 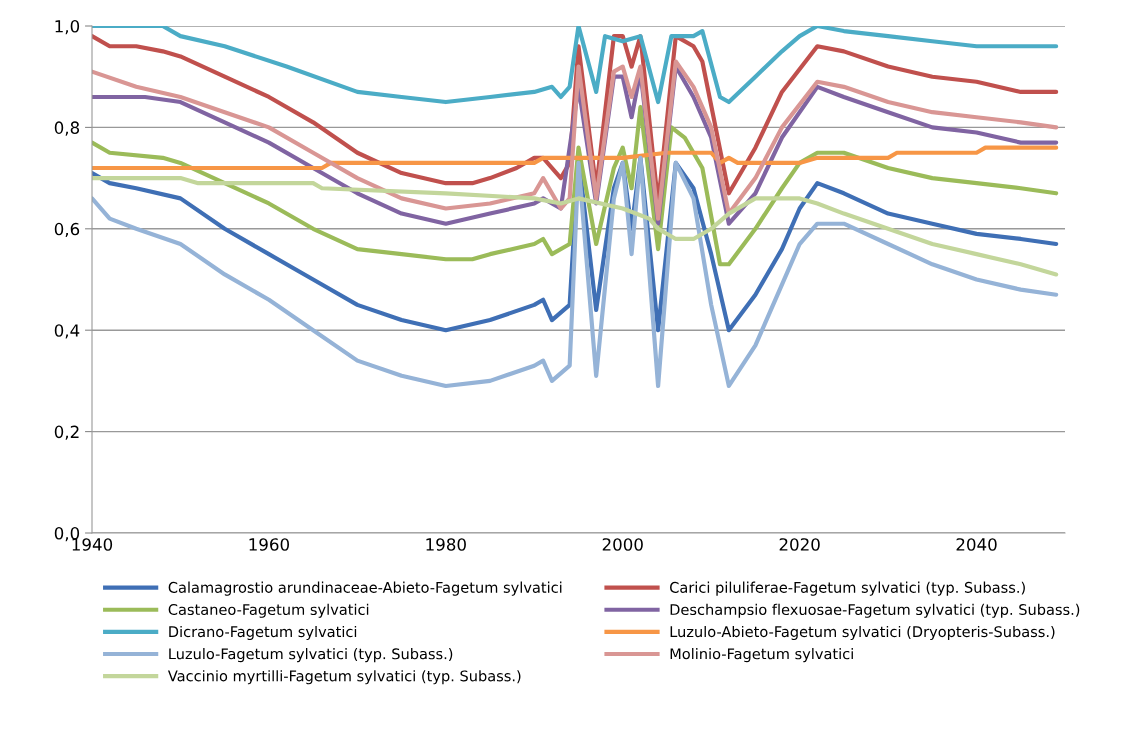 What do you see at coordinates (67, 128) in the screenshot?
I see `y-tick-label: 0,8` at bounding box center [67, 128].